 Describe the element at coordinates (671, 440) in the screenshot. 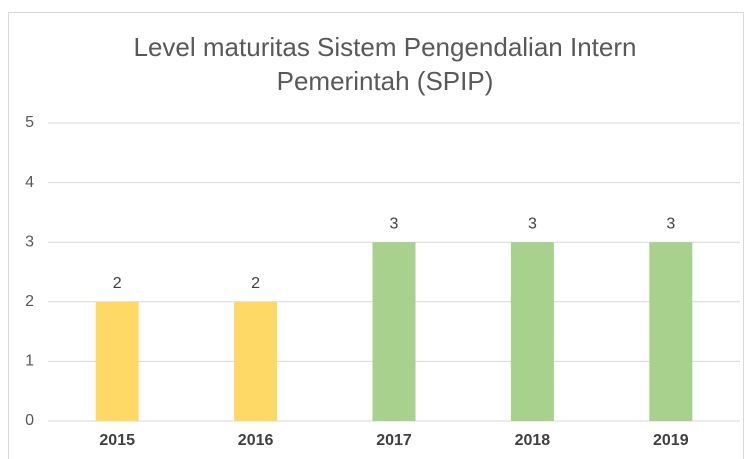

I see `x-tick-label: 2019` at that location.